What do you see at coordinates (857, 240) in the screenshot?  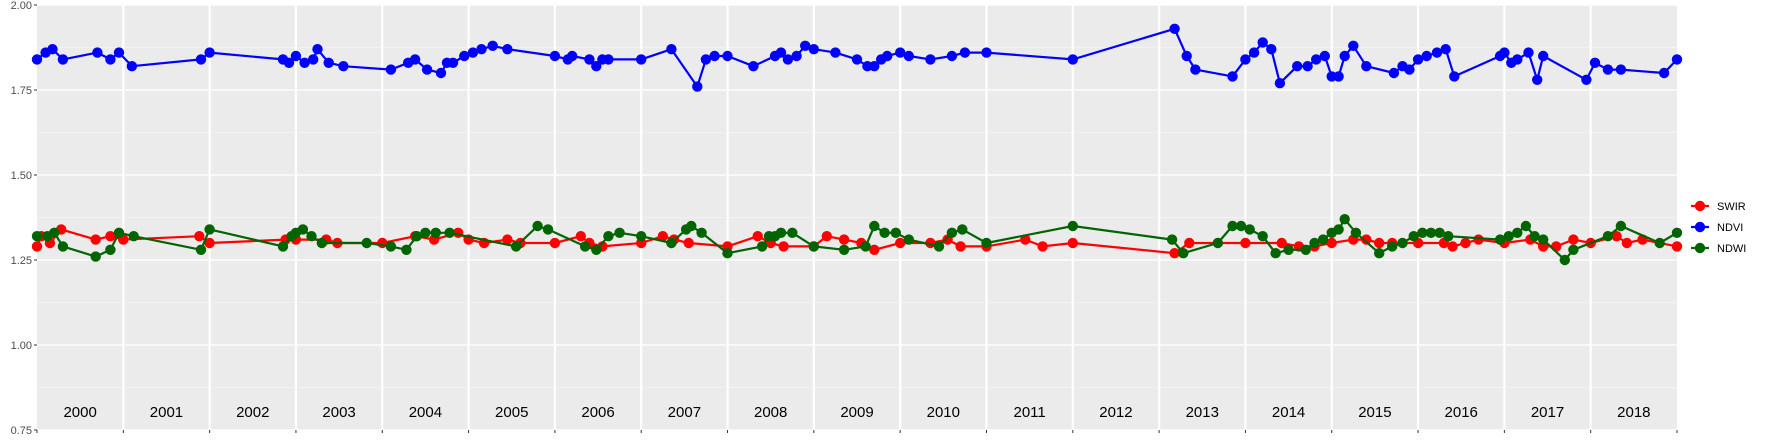 I see `series-ndwi` at bounding box center [857, 240].